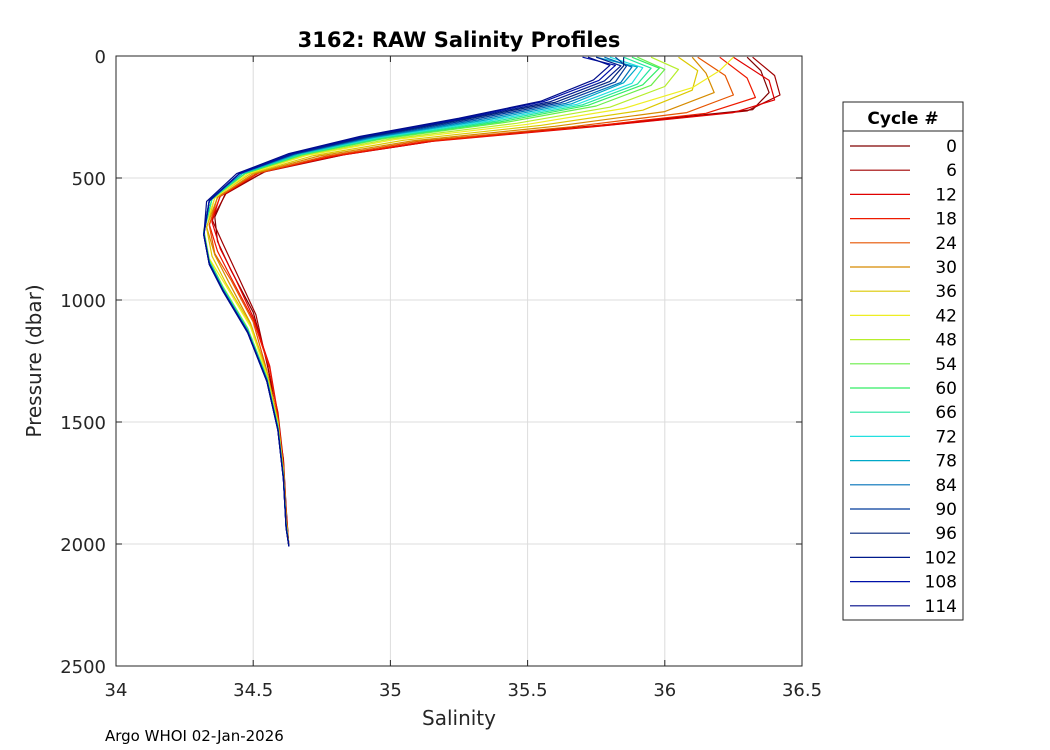 This screenshot has width=1050, height=750. I want to click on legend-title: Cycle #, so click(902, 119).